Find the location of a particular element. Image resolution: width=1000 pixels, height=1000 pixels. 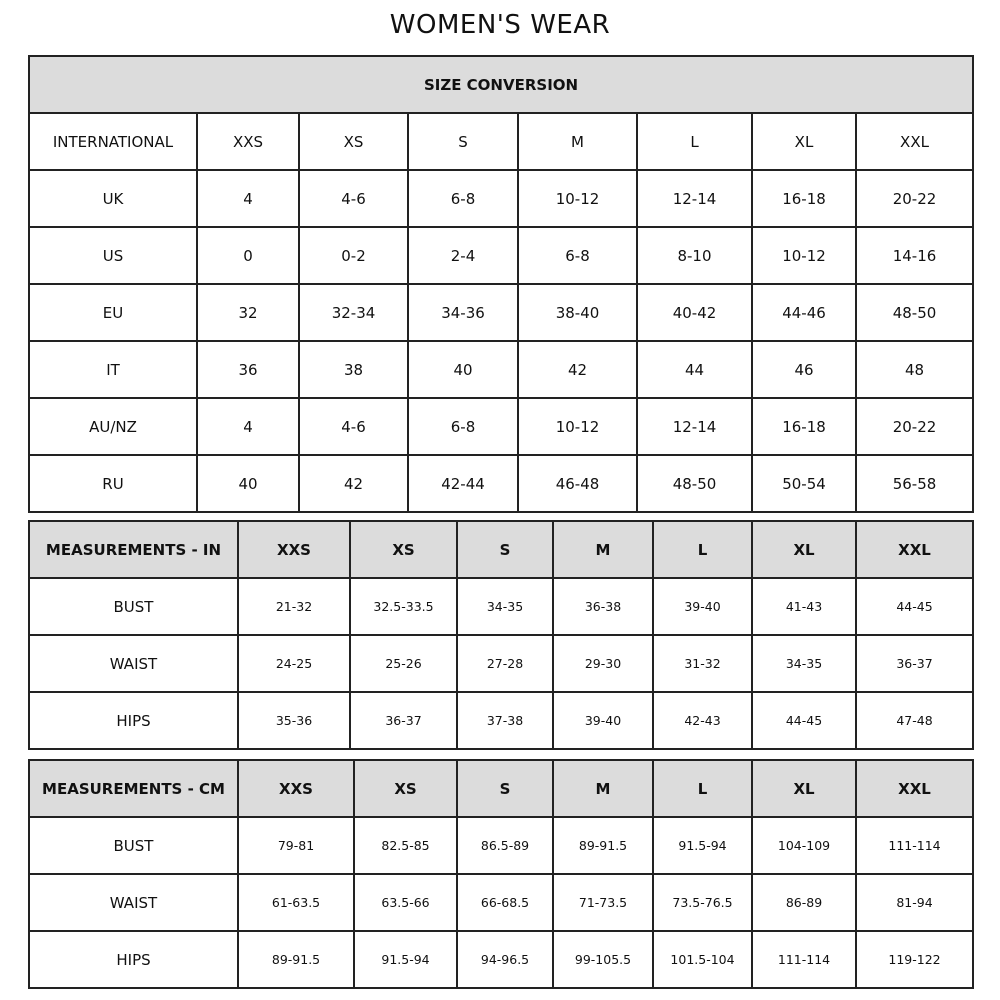

table-cell: 47-48 is located at coordinates (914, 720).